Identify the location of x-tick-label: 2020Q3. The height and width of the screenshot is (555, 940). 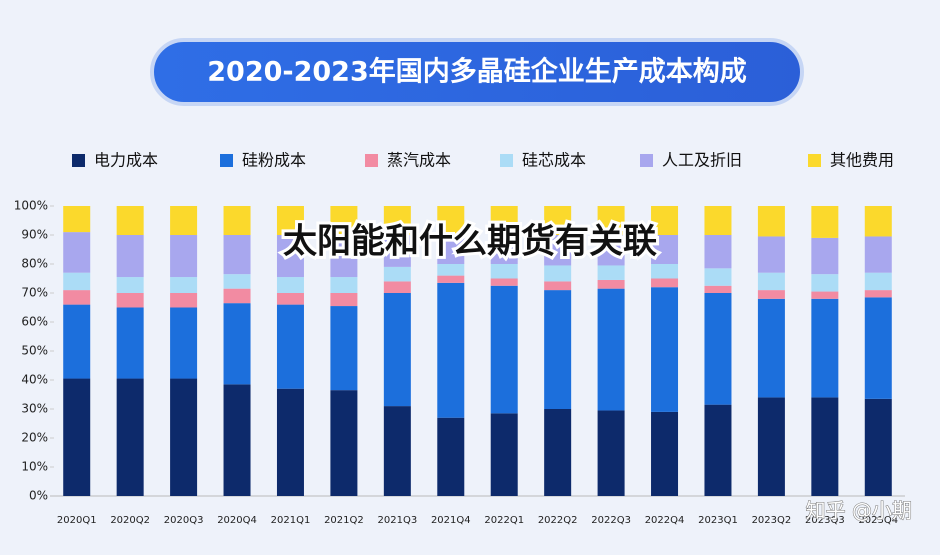
(184, 520).